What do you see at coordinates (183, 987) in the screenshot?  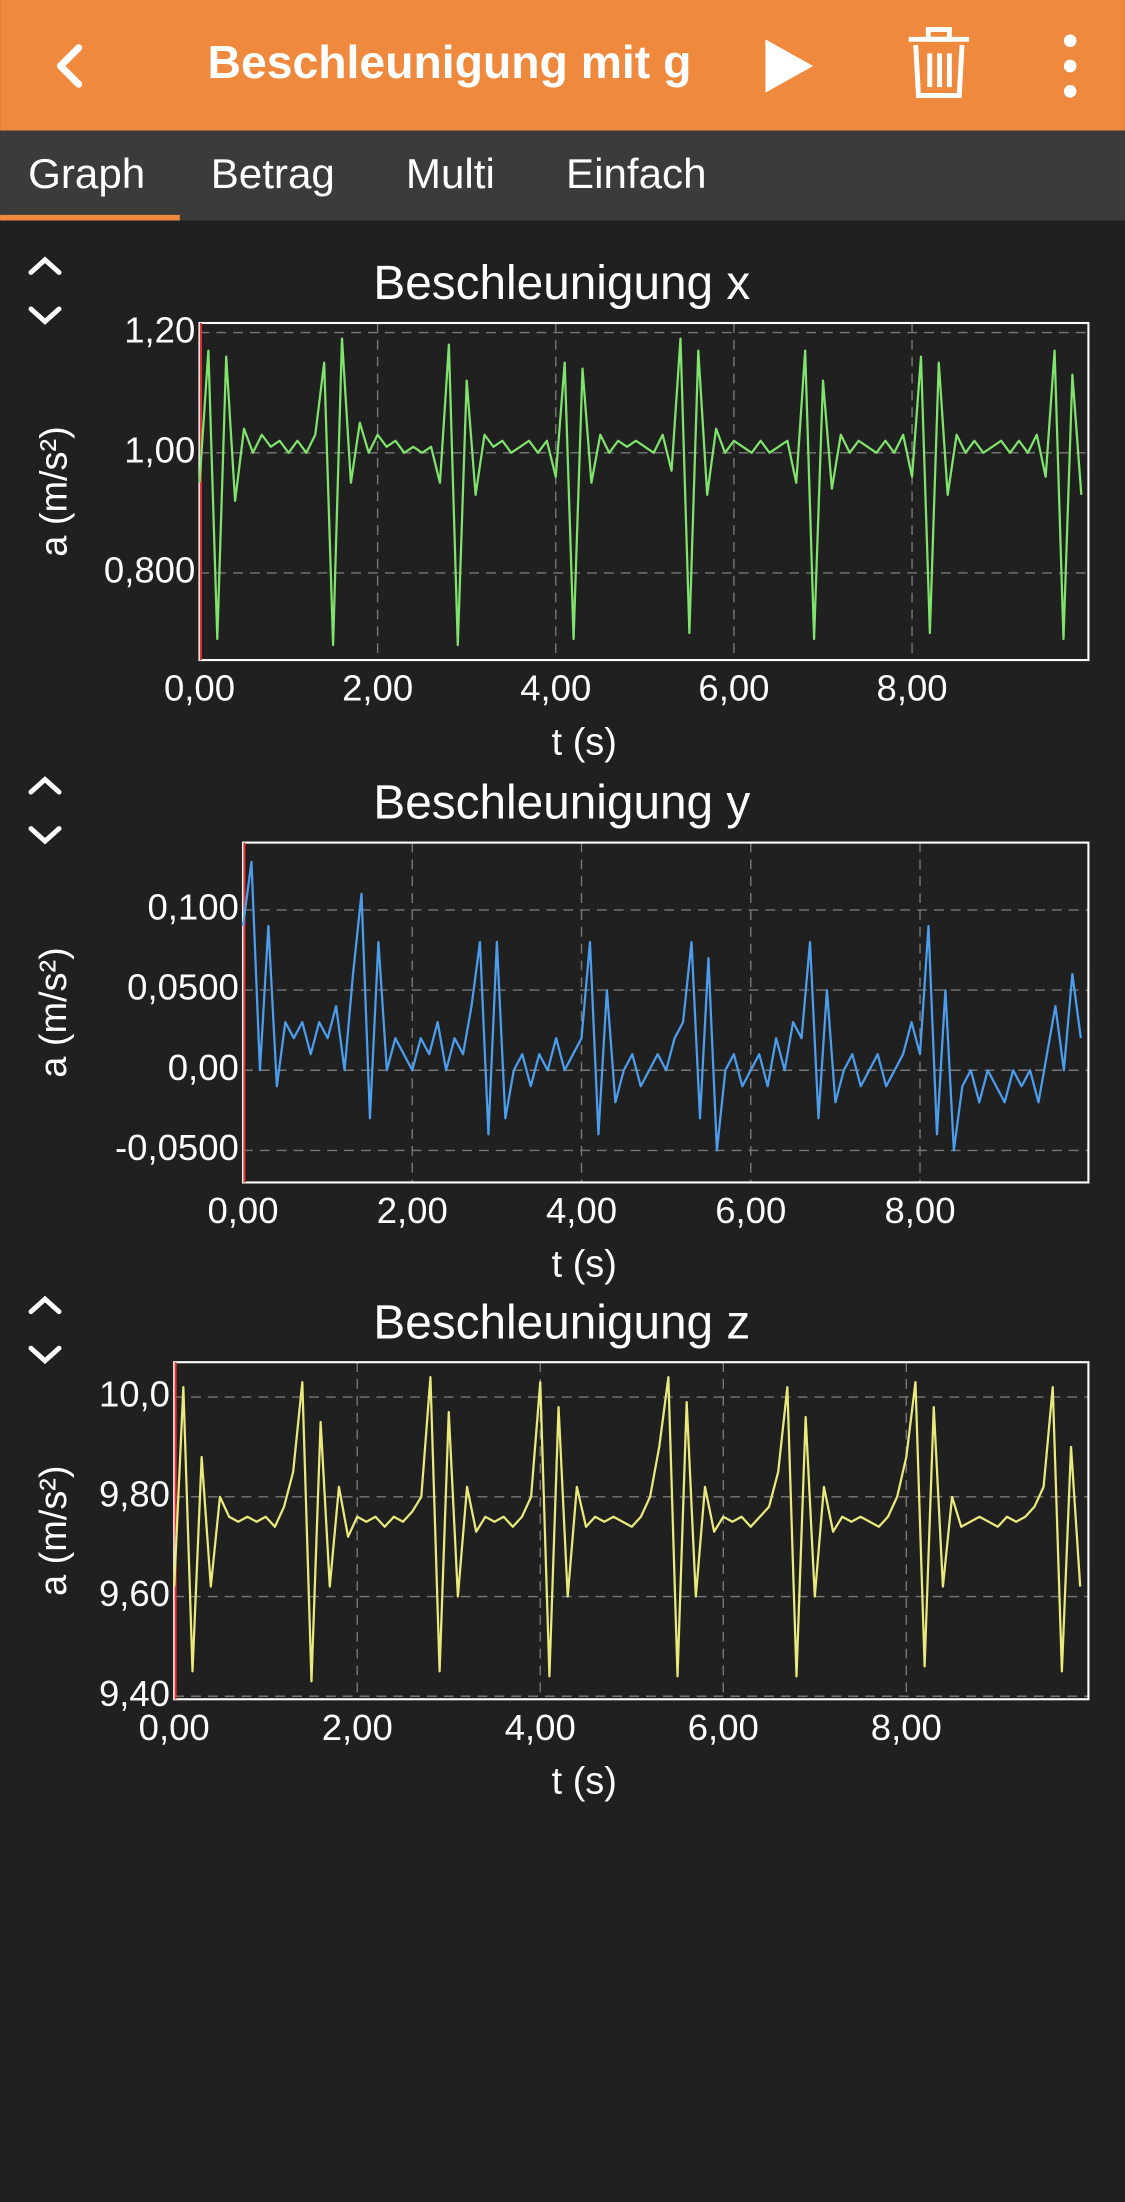 I see `y-tick-label: 0,0500` at bounding box center [183, 987].